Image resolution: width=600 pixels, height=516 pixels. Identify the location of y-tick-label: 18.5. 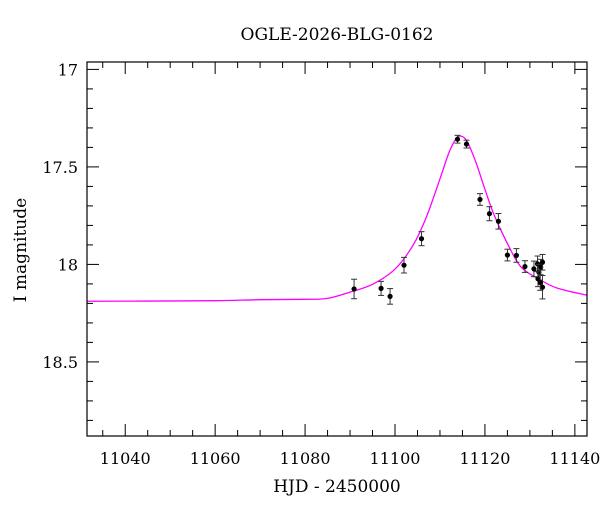
(60, 362).